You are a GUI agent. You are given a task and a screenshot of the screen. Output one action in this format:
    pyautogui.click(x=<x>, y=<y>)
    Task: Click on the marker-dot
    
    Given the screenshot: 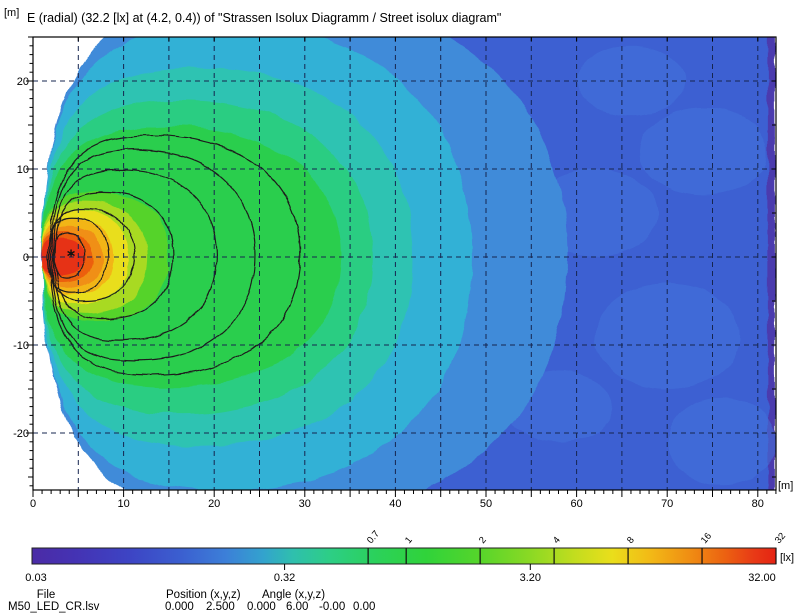 What is the action you would take?
    pyautogui.click(x=71, y=253)
    